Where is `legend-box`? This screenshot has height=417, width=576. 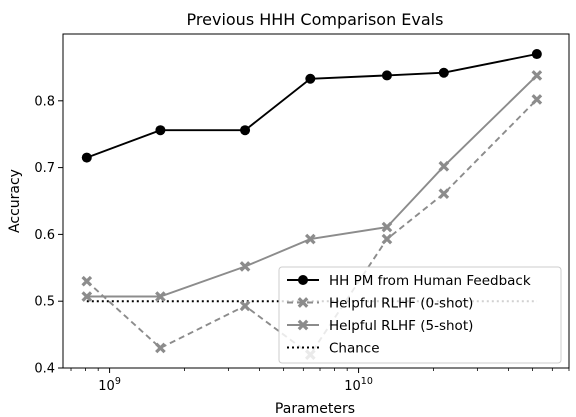 legend-box is located at coordinates (420, 315).